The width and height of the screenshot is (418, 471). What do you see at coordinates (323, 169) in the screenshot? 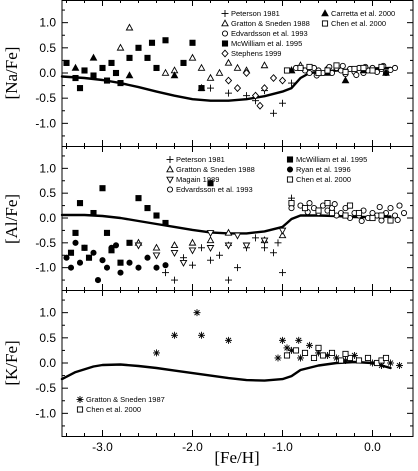
I see `legend-label: Ryan et al. 1996` at bounding box center [323, 169].